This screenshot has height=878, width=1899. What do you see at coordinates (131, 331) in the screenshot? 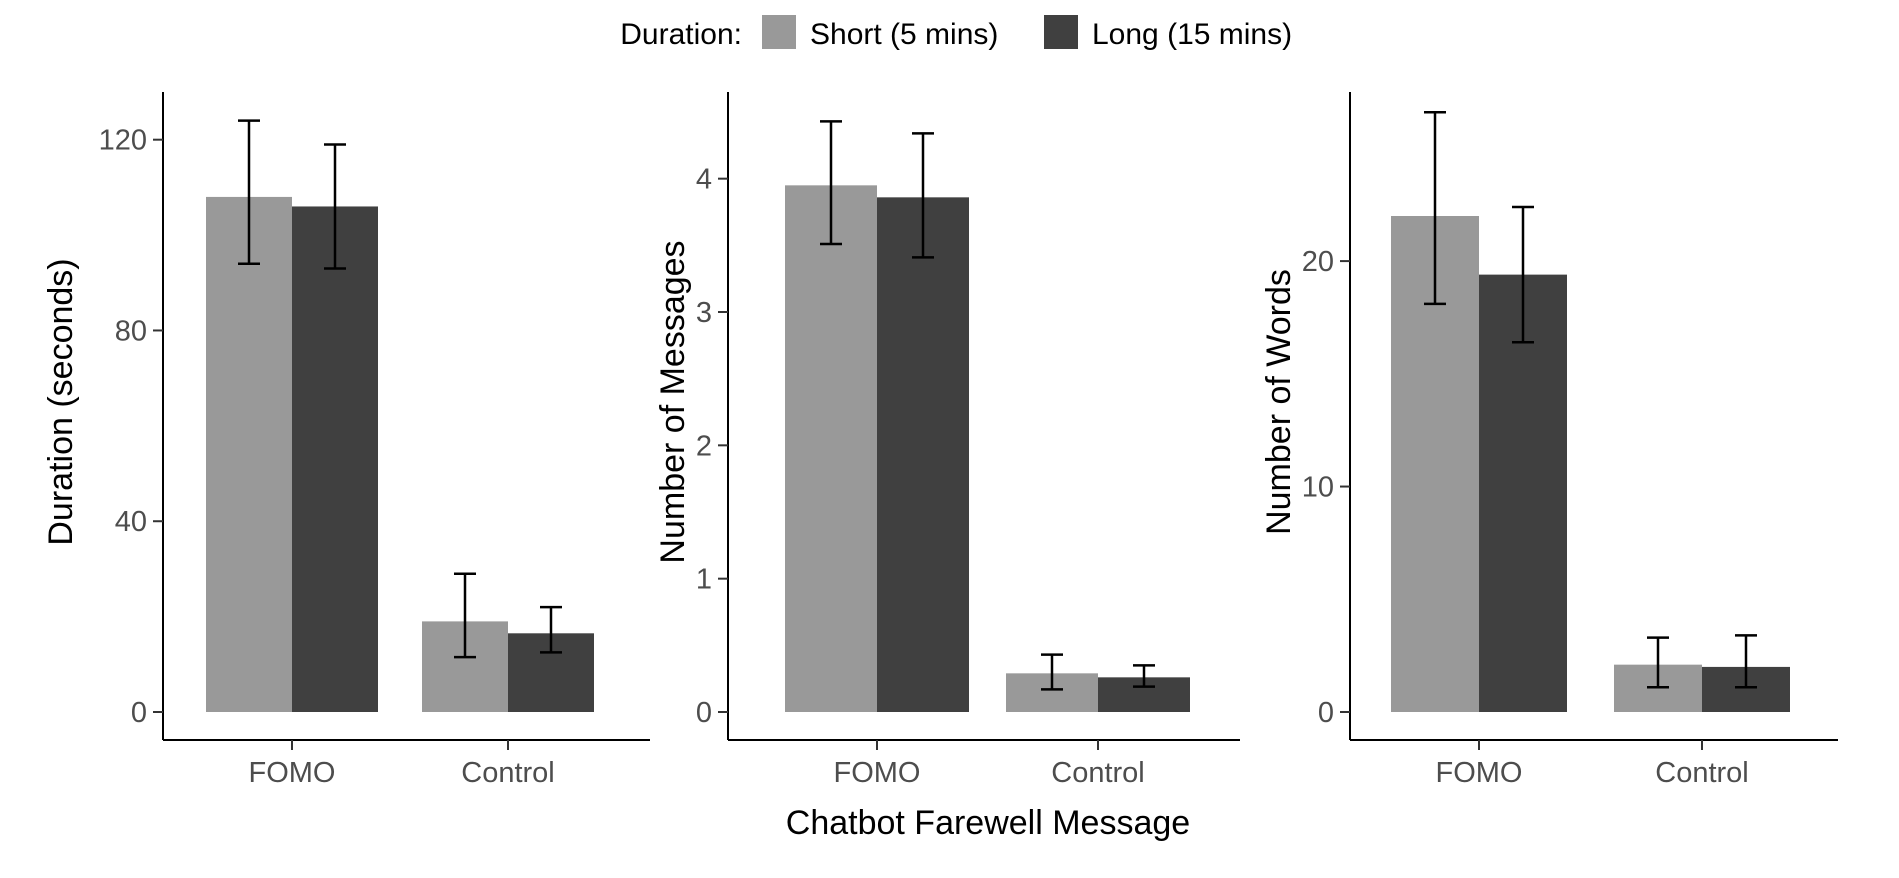
I see `y-tick-label: 80` at bounding box center [131, 331].